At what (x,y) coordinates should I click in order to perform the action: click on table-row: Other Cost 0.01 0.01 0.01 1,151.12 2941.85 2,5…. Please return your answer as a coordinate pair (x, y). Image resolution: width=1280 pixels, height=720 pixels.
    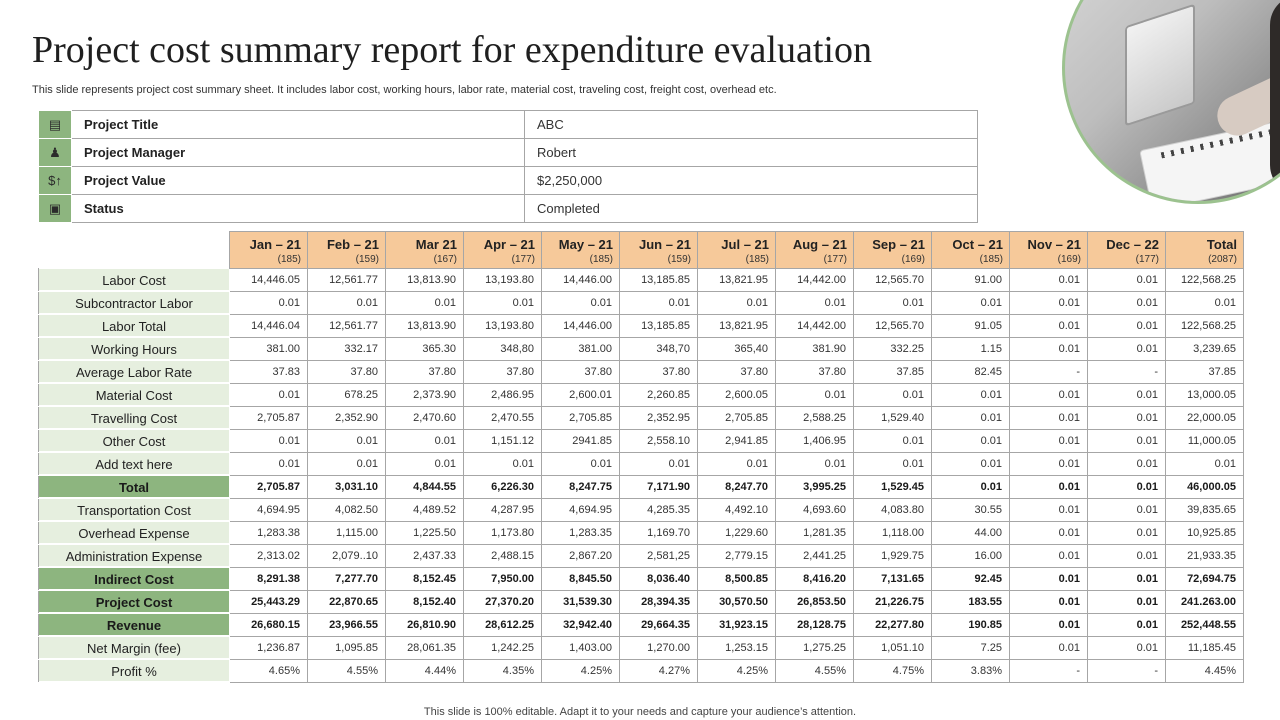
    Looking at the image, I should click on (641, 441).